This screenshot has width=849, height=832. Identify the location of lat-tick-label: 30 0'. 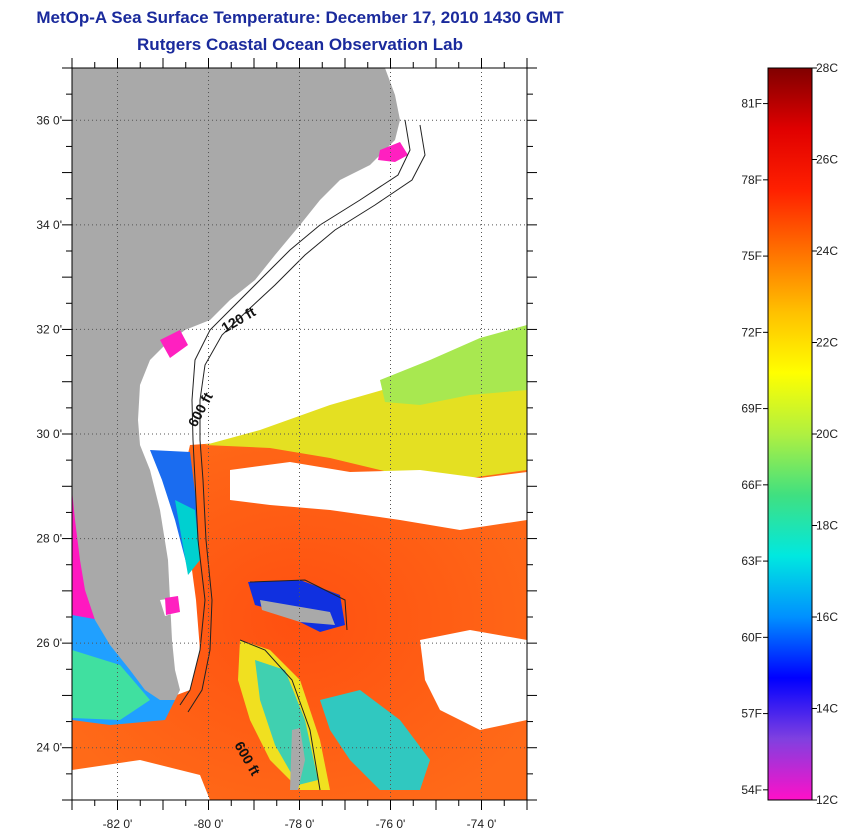
(49, 434).